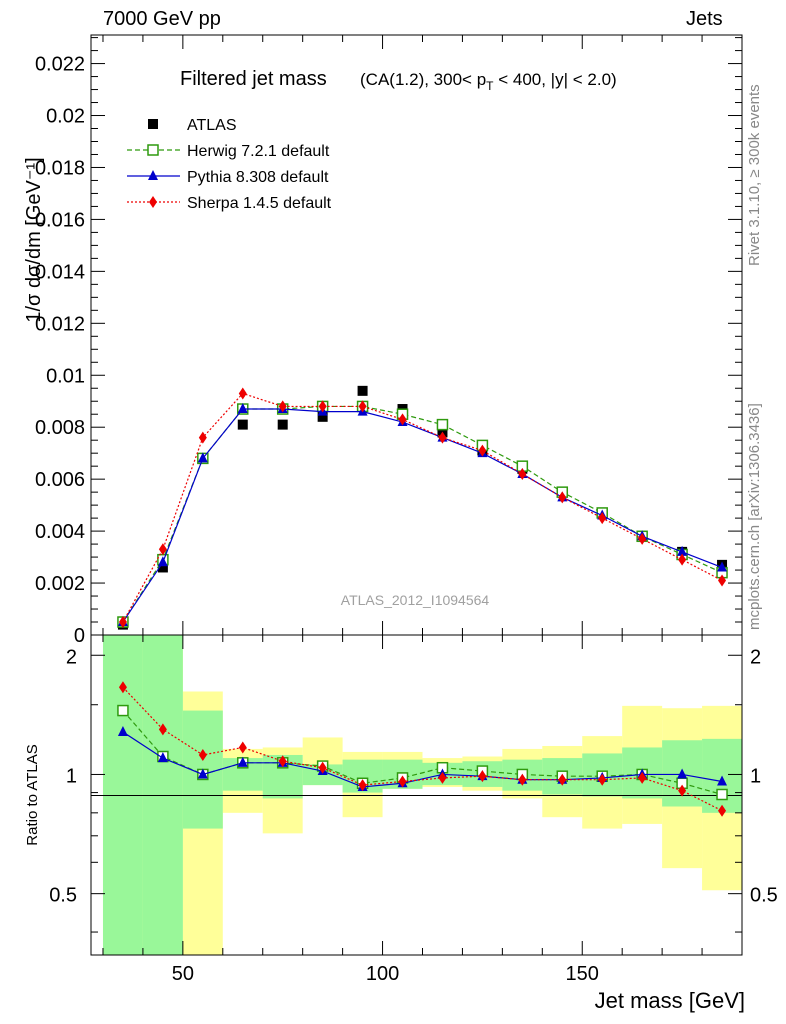 Image resolution: width=786 pixels, height=1024 pixels. Describe the element at coordinates (65, 117) in the screenshot. I see `main-y-tick-label: 0.02` at that location.